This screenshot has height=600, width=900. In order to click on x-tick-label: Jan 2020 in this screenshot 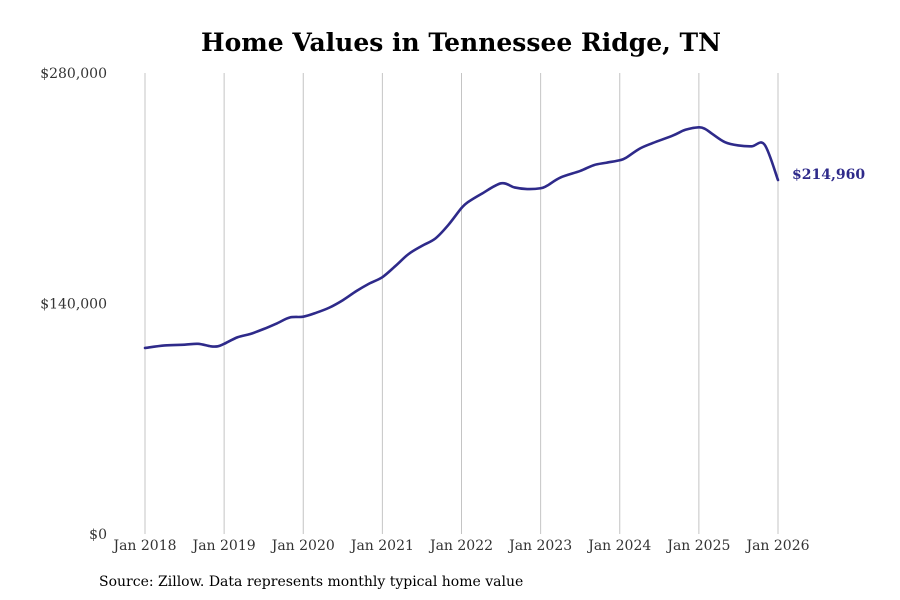, I will do `click(302, 546)`.